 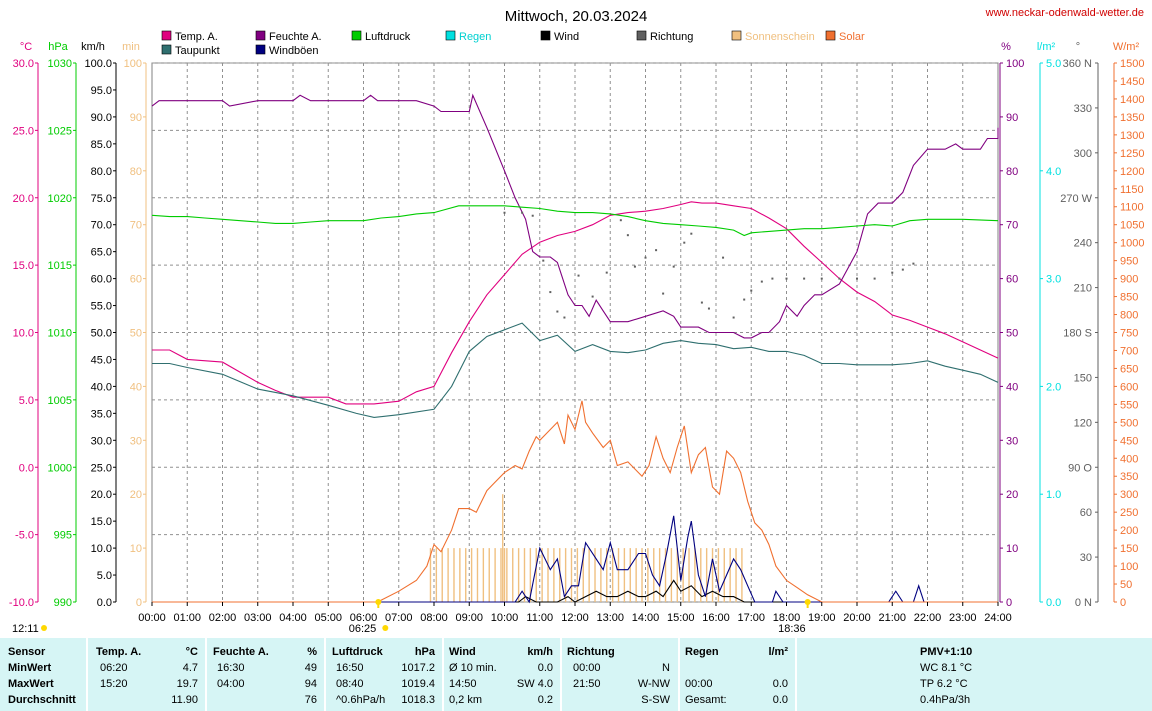 I want to click on sun-markers: 06:25 18:36 12:11, so click(x=411, y=617).